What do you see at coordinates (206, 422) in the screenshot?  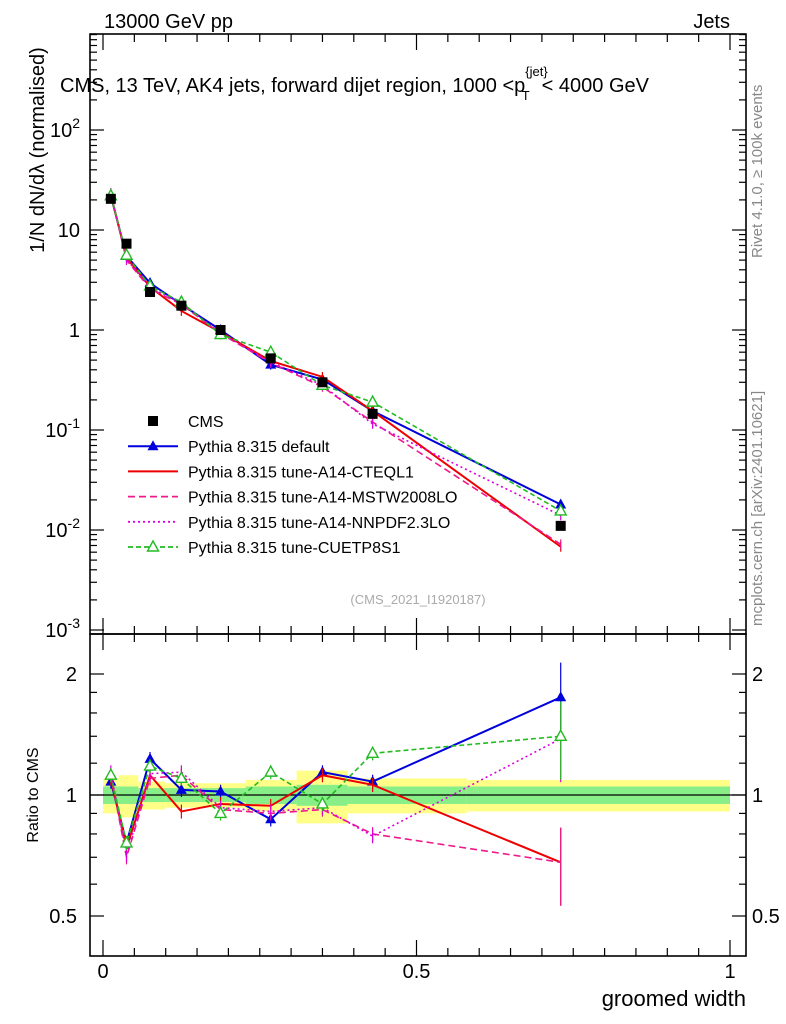 I see `legend-label: CMS` at bounding box center [206, 422].